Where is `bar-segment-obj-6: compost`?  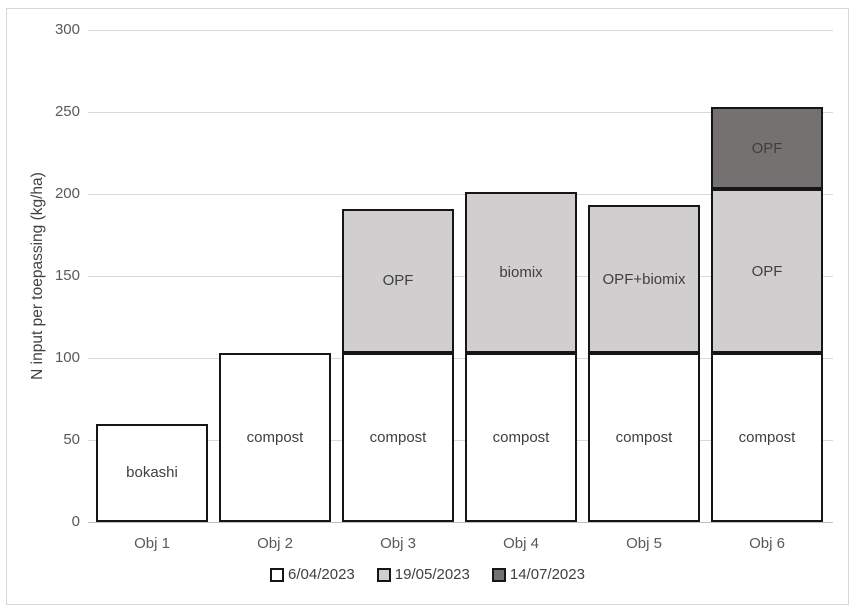 bar-segment-obj-6: compost is located at coordinates (767, 437).